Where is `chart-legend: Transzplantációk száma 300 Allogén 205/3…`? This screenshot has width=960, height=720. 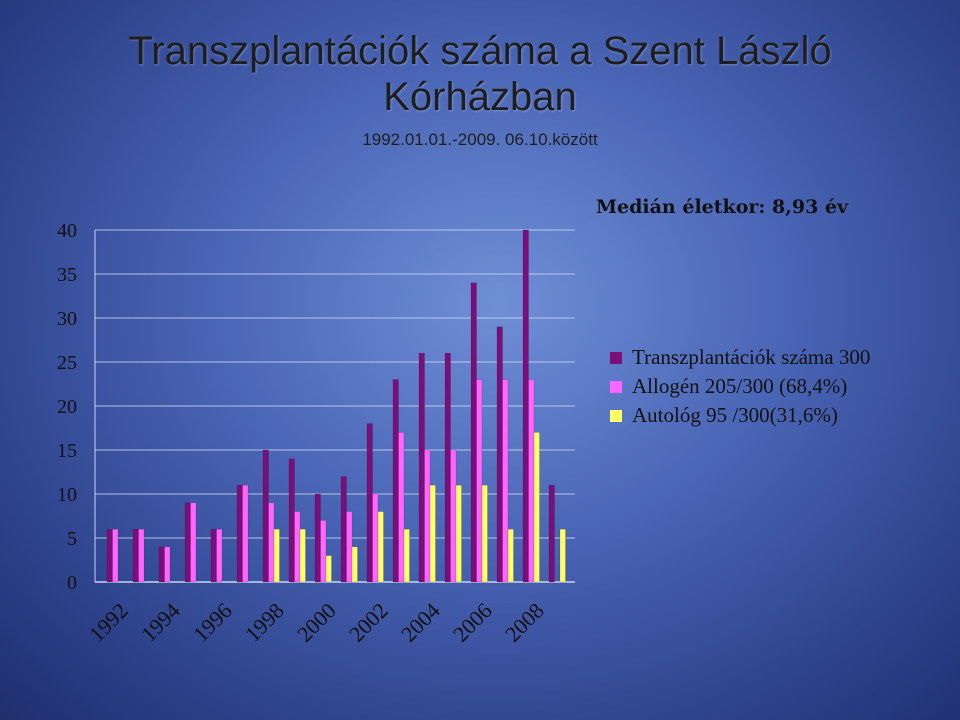 chart-legend: Transzplantációk száma 300 Allogén 205/3… is located at coordinates (770, 389).